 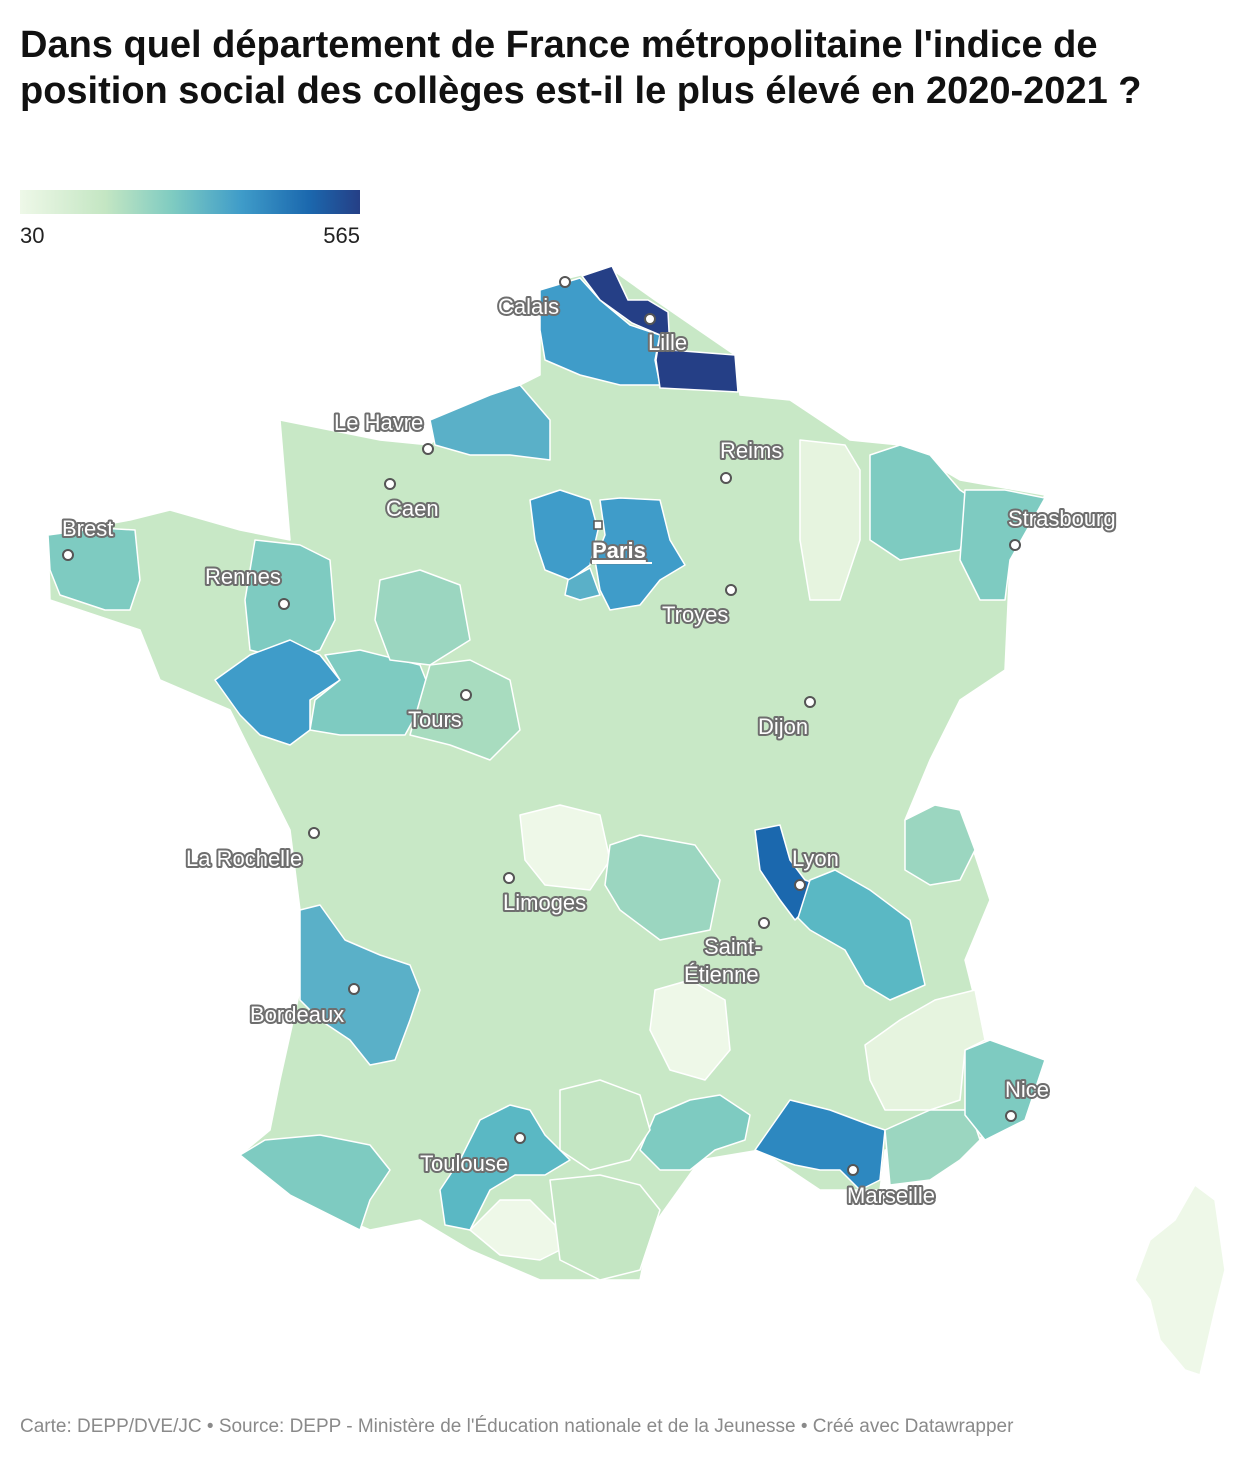 I want to click on dept-var, so click(x=932, y=1147).